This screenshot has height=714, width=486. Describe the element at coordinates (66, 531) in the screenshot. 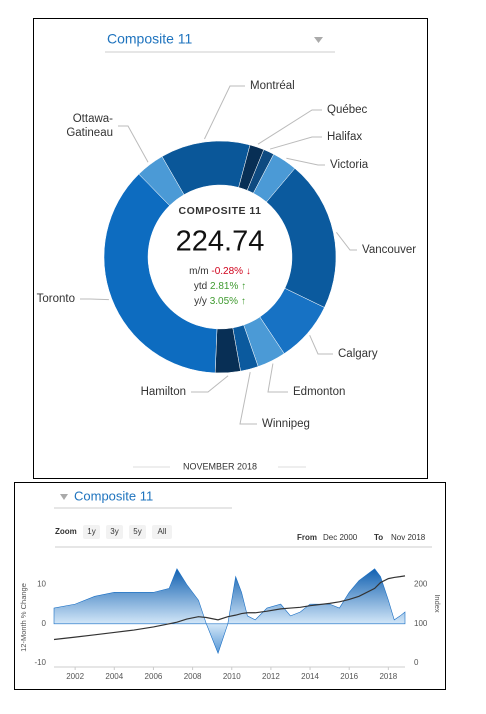

I see `zoom-label: Zoom` at that location.